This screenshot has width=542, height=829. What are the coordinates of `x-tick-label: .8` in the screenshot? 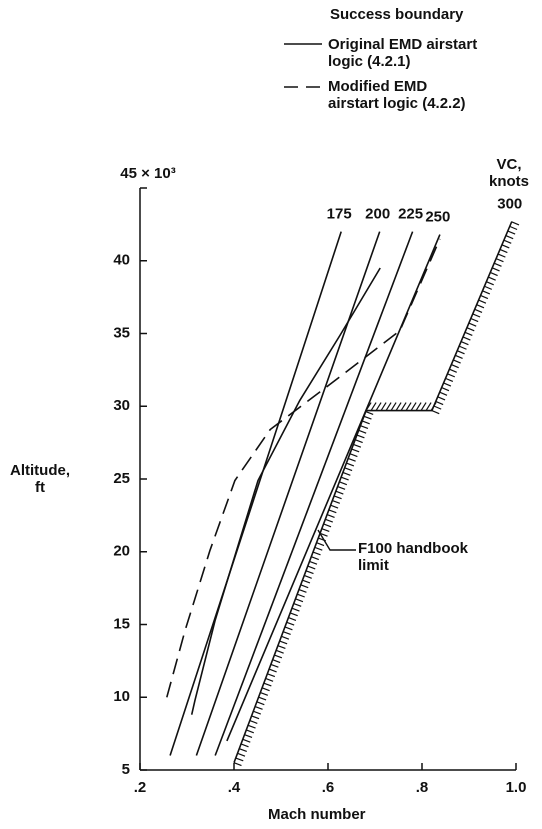 It's located at (422, 787).